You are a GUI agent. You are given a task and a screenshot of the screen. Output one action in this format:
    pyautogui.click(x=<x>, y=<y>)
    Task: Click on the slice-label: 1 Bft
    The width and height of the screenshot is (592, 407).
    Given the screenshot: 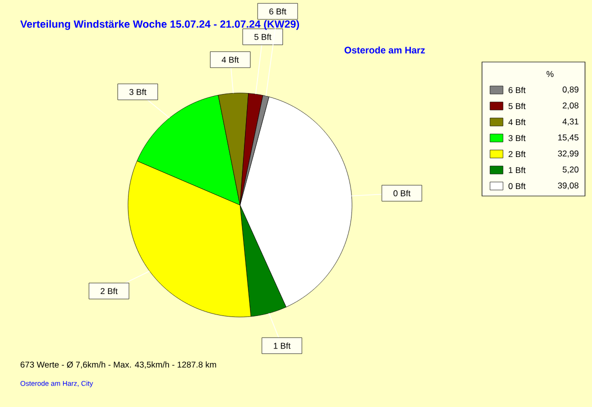 What is the action you would take?
    pyautogui.click(x=282, y=345)
    